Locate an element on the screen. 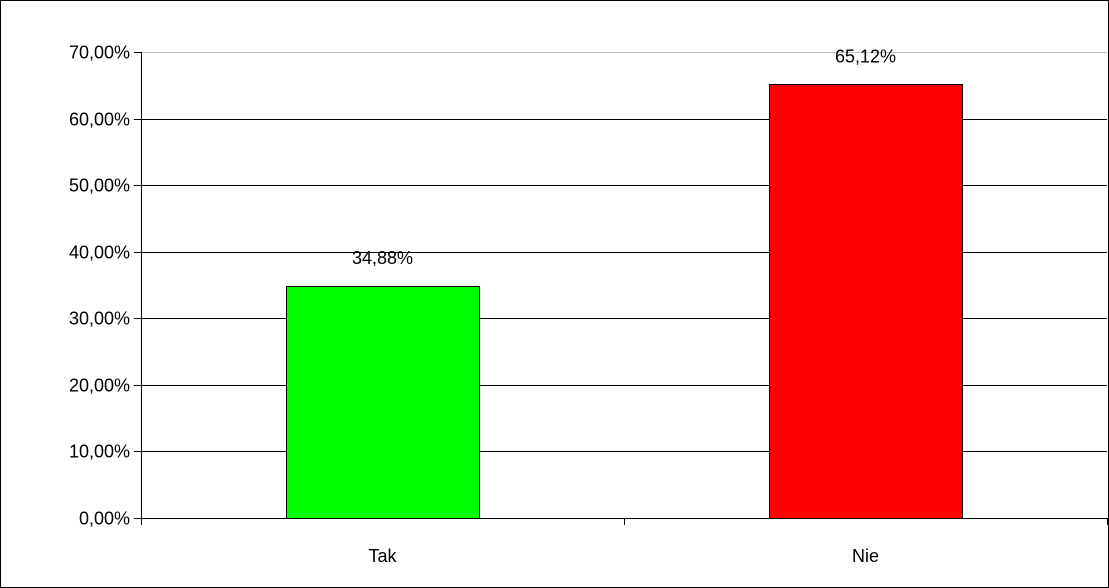 The height and width of the screenshot is (588, 1109). y-tick-label: 50,00% is located at coordinates (99, 186).